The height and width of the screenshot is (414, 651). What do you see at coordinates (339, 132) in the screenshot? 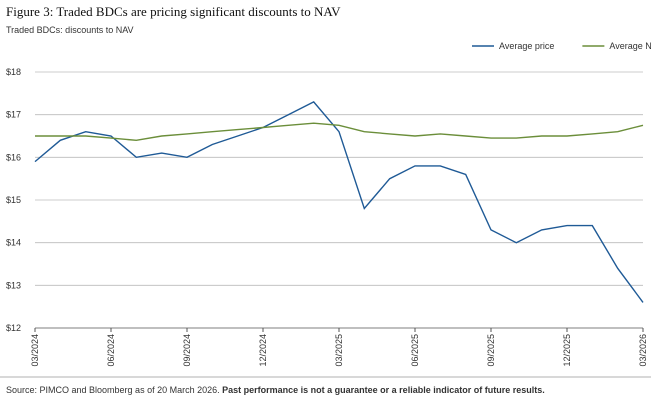
I see `series-line` at bounding box center [339, 132].